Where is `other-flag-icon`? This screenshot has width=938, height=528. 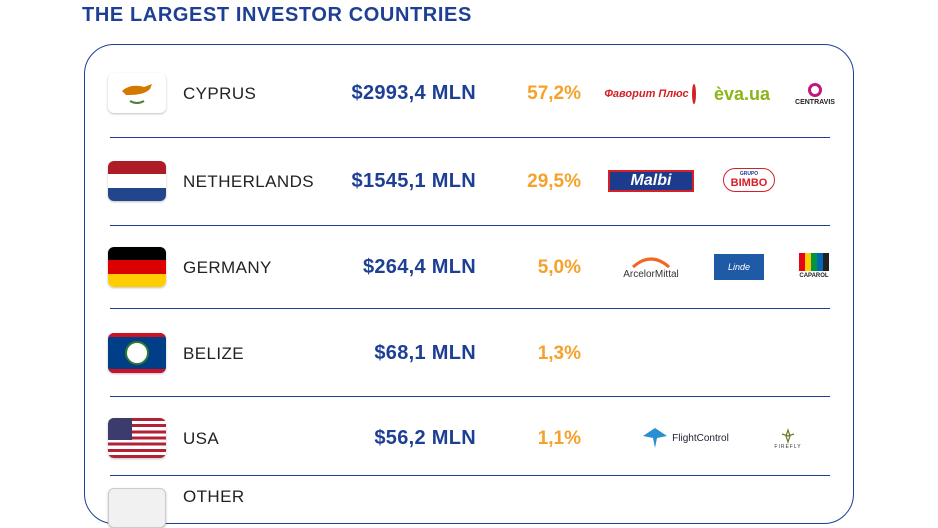
other-flag-icon is located at coordinates (137, 508).